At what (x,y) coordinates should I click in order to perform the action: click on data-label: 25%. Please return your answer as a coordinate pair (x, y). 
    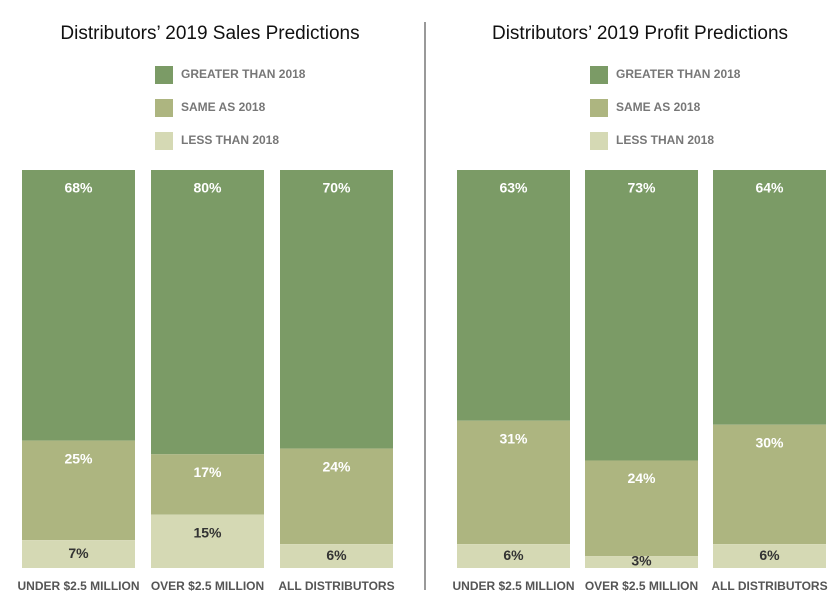
    Looking at the image, I should click on (78, 458).